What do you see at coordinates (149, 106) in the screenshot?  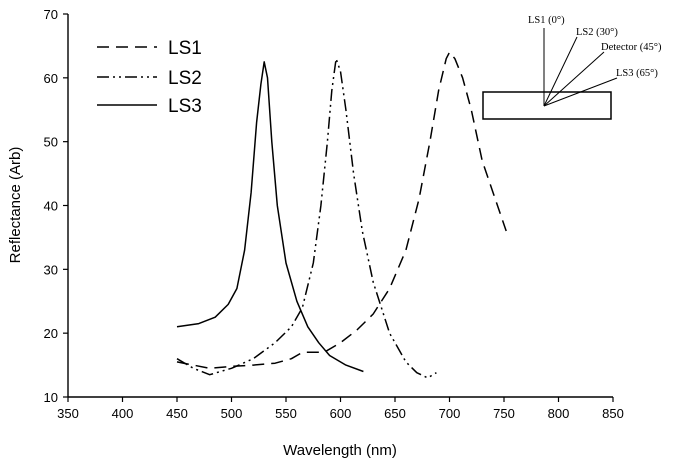 I see `legend-item-ls3: LS3` at bounding box center [149, 106].